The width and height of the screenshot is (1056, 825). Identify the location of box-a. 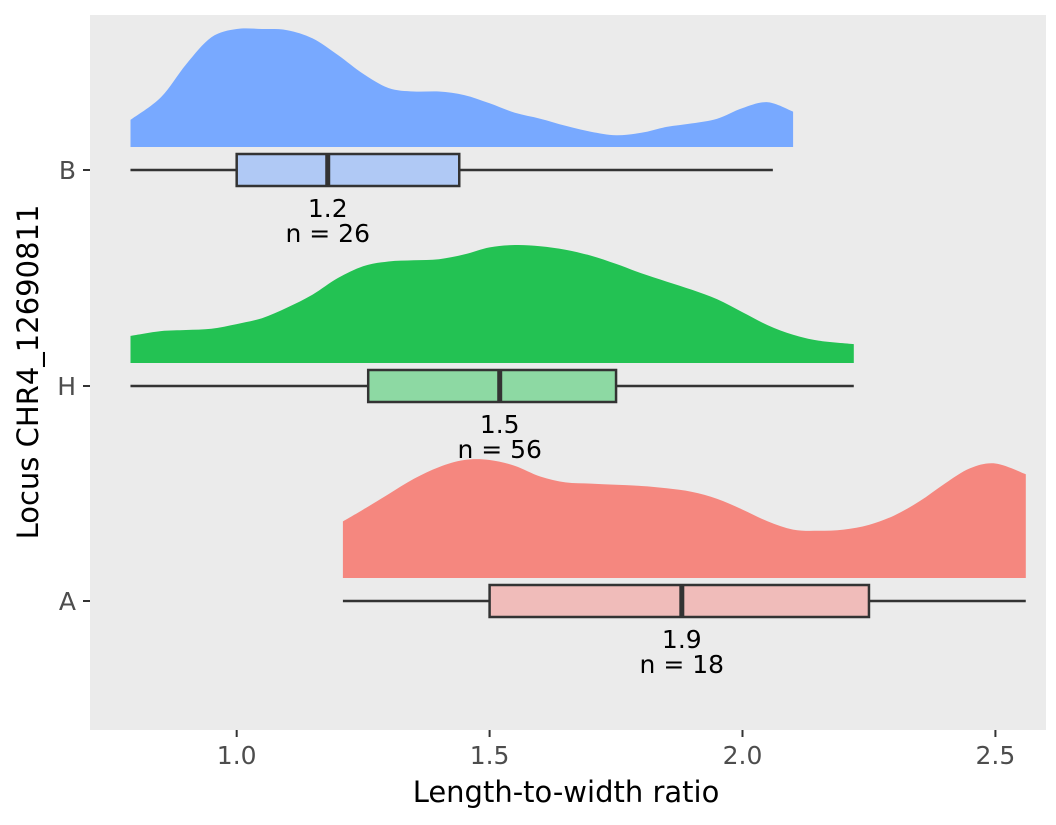
(679, 601).